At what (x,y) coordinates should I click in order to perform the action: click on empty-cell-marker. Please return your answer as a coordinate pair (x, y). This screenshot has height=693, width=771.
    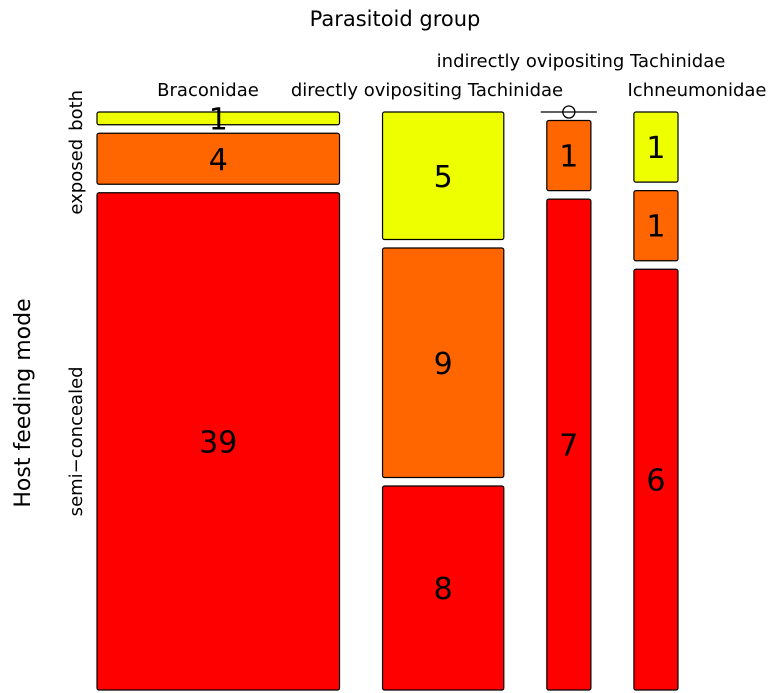
    Looking at the image, I should click on (569, 112).